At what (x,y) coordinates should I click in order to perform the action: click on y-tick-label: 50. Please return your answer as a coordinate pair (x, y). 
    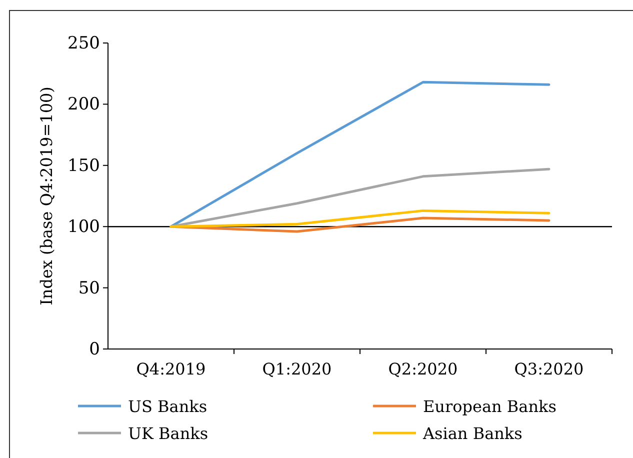
    Looking at the image, I should click on (89, 288).